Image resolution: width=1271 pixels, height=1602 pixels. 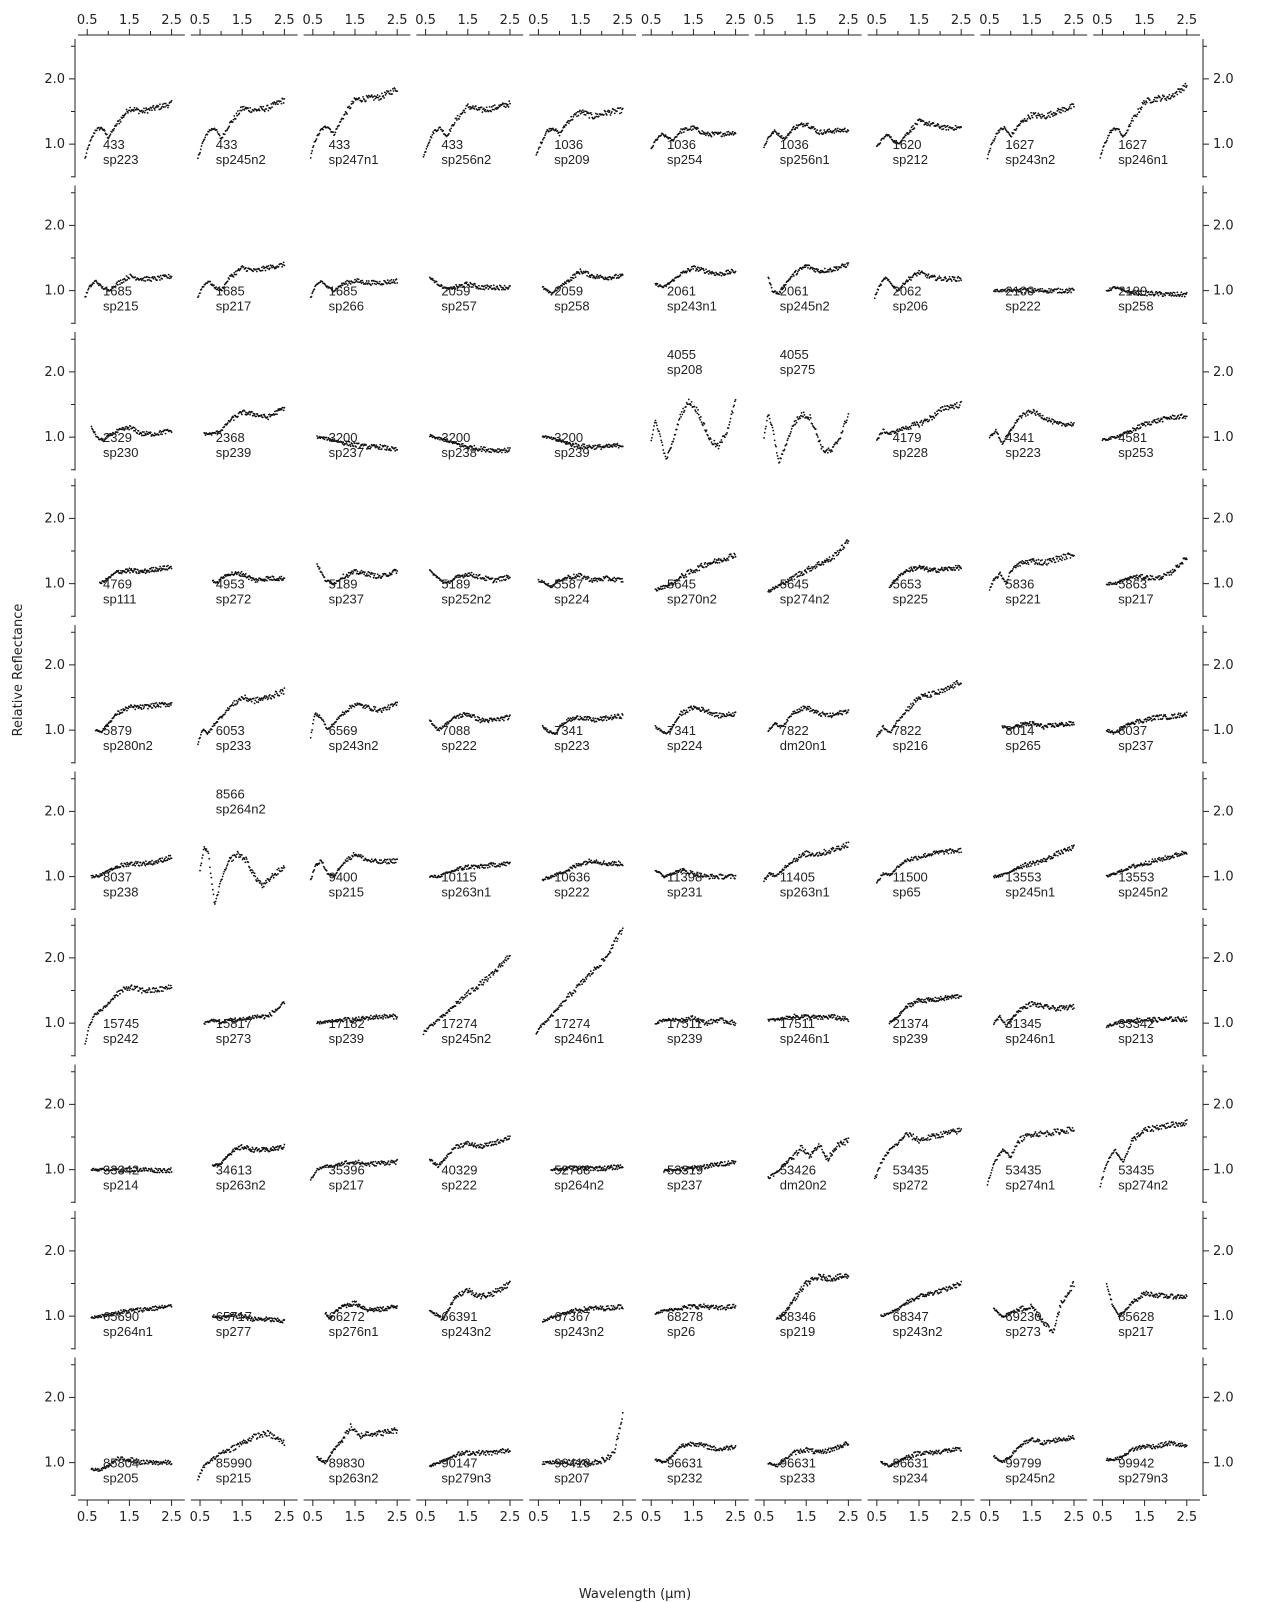 What do you see at coordinates (233, 306) in the screenshot?
I see `panel-label-spec: sp217` at bounding box center [233, 306].